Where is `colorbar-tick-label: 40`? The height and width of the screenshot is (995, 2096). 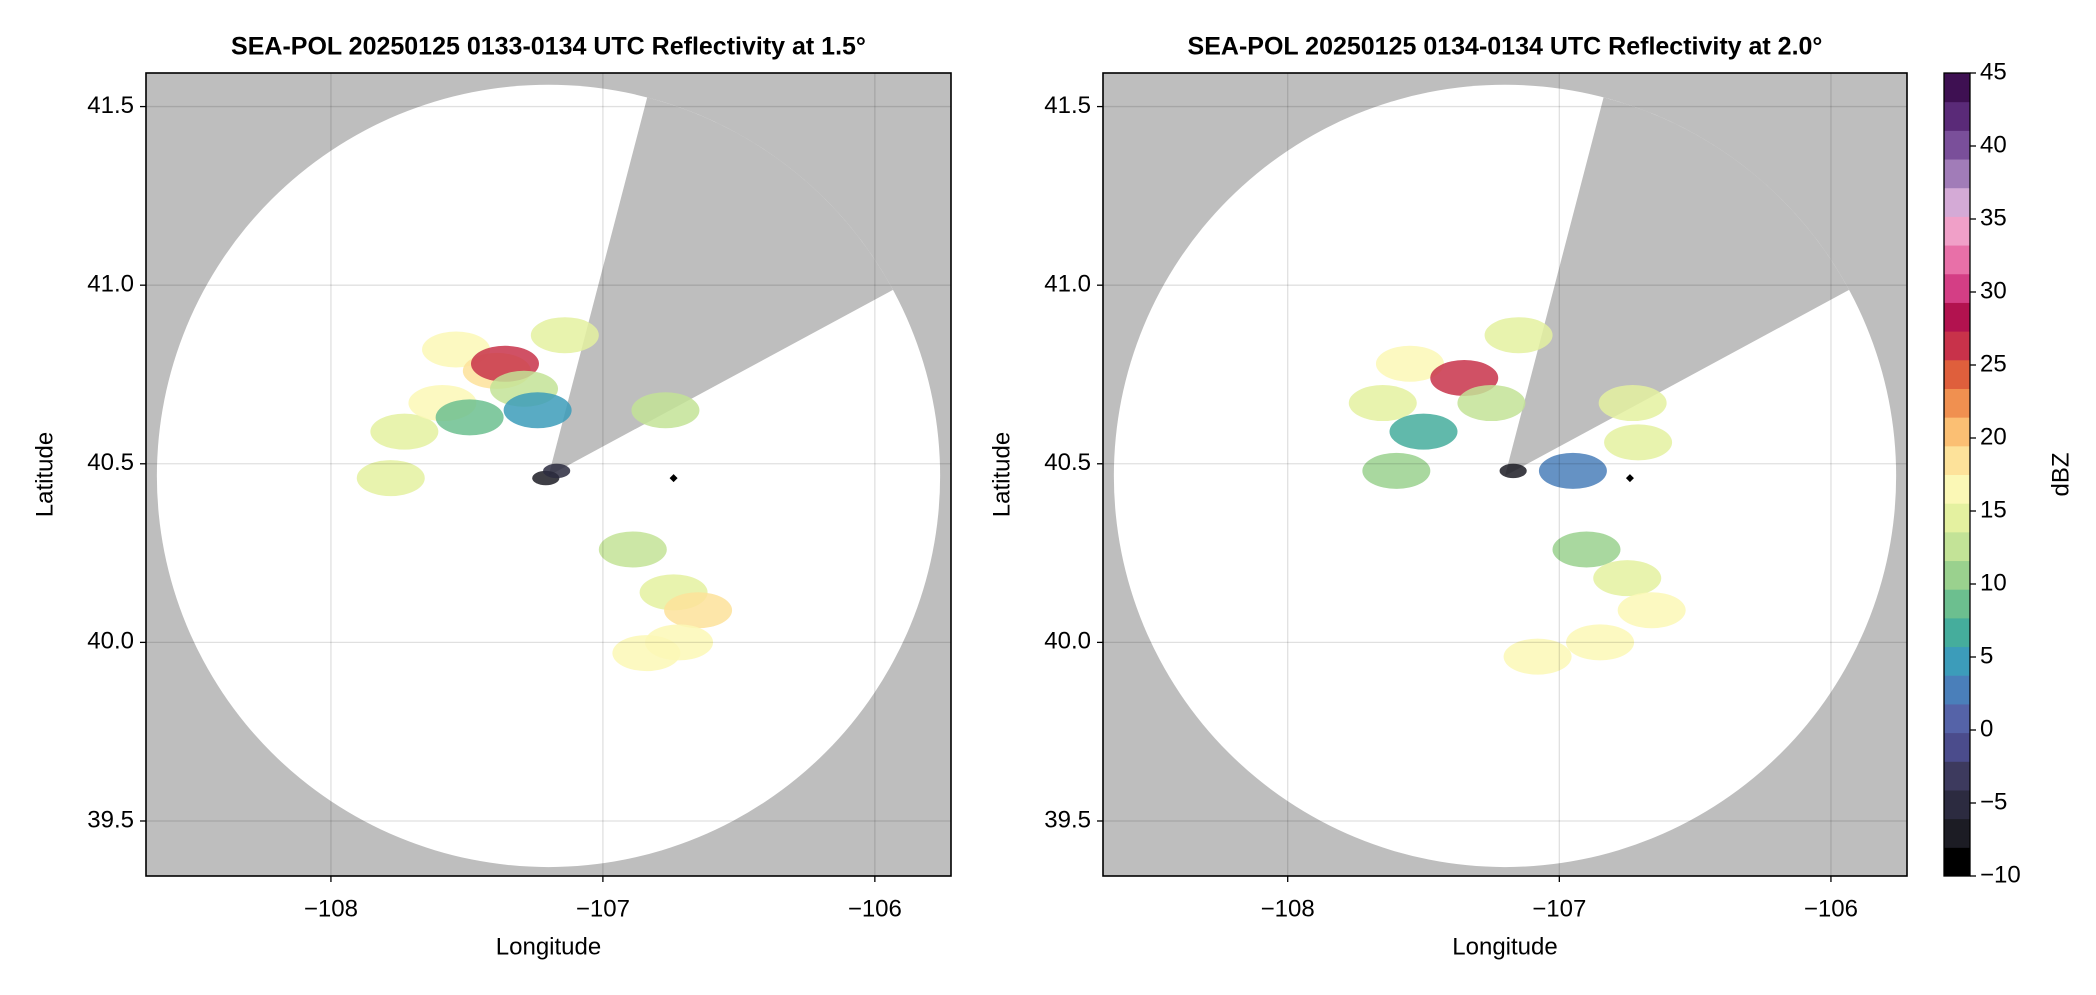
colorbar-tick-label: 40 is located at coordinates (1993, 144).